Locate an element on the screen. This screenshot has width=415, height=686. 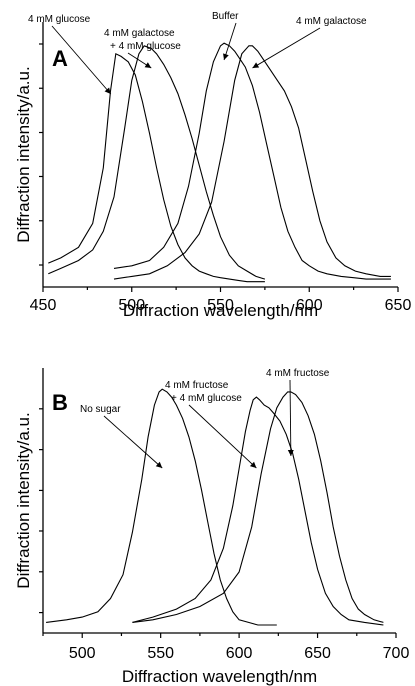
x-tick-label: 450 is located at coordinates (43, 305).